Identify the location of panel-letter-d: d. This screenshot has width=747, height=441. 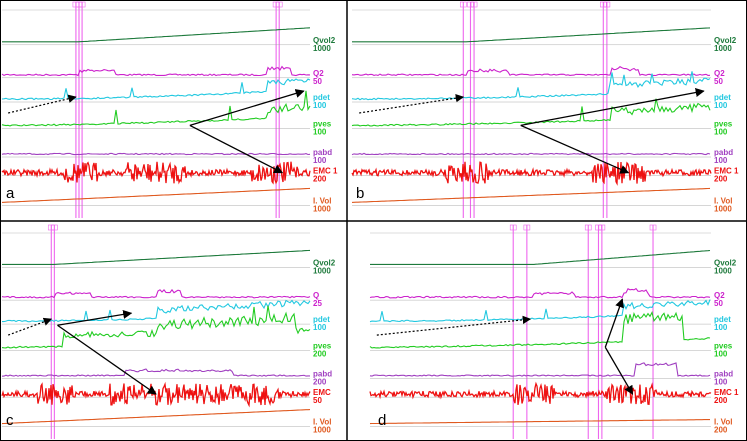
(382, 420).